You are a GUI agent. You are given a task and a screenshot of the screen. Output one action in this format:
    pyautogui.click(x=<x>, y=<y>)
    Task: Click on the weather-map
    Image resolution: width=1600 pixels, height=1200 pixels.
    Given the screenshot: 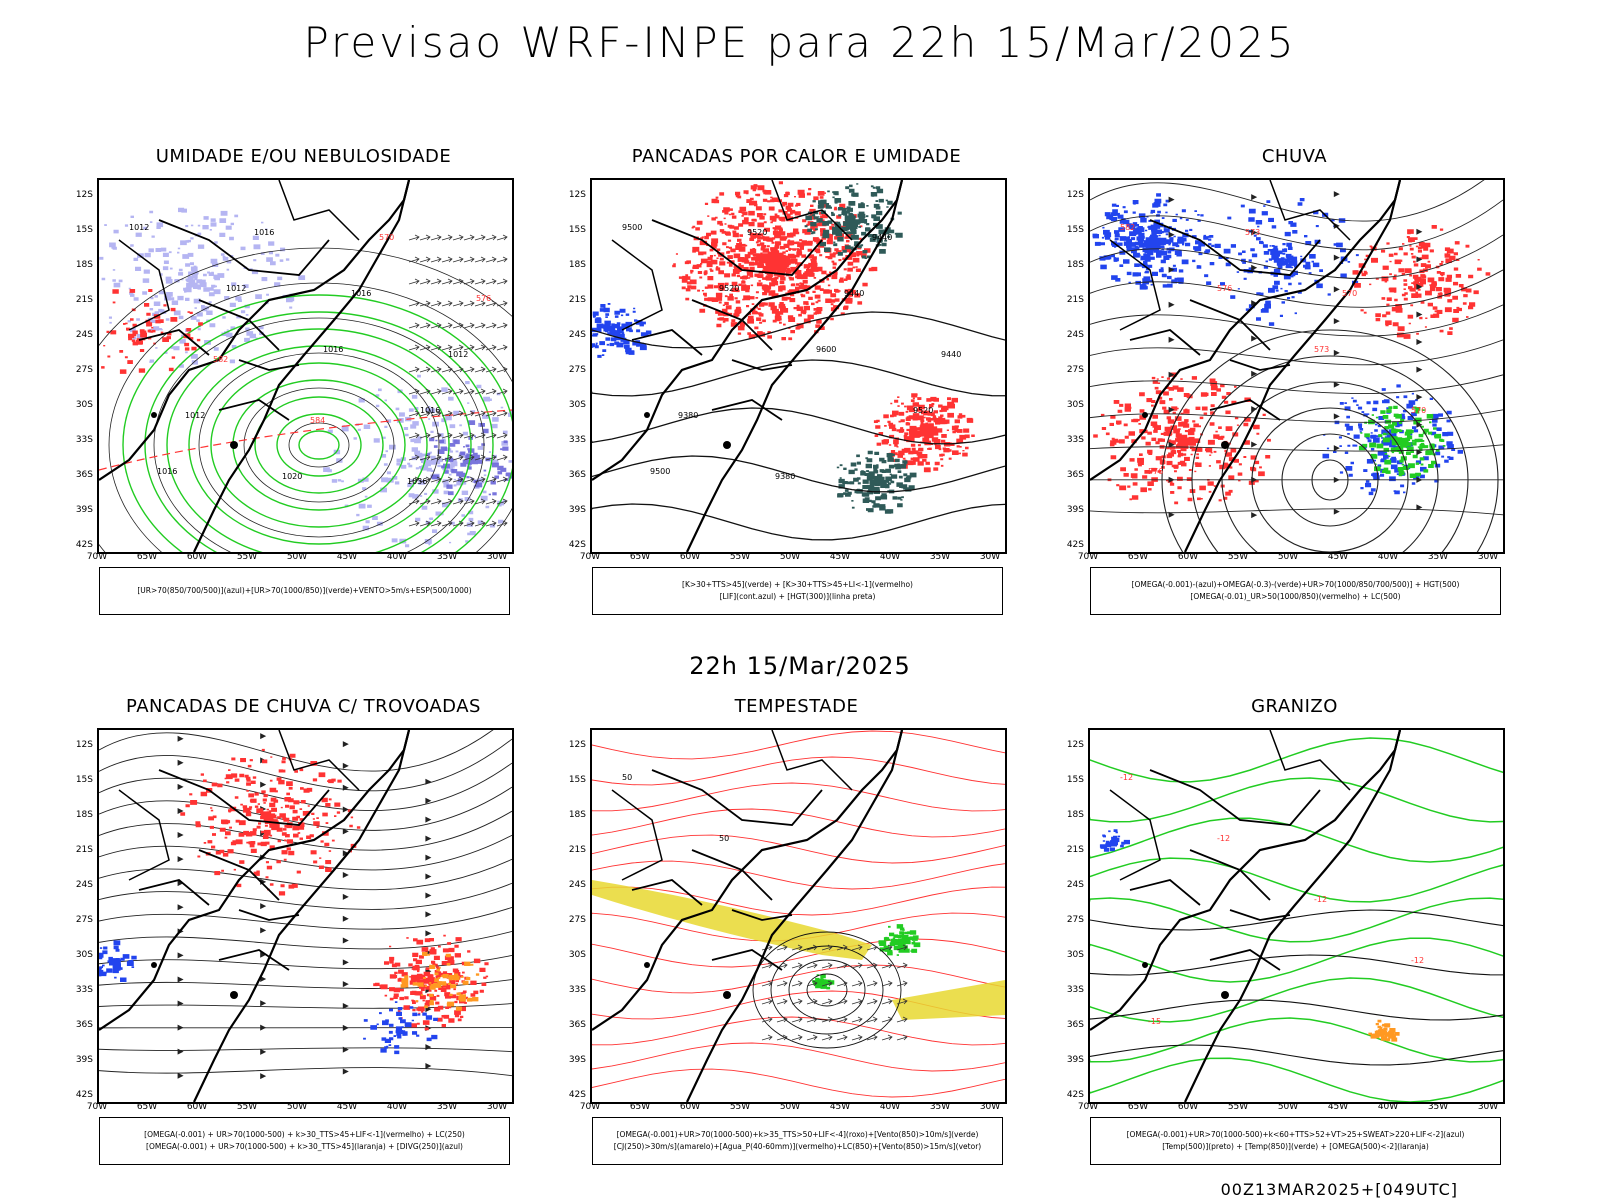 What is the action you would take?
    pyautogui.click(x=305, y=916)
    